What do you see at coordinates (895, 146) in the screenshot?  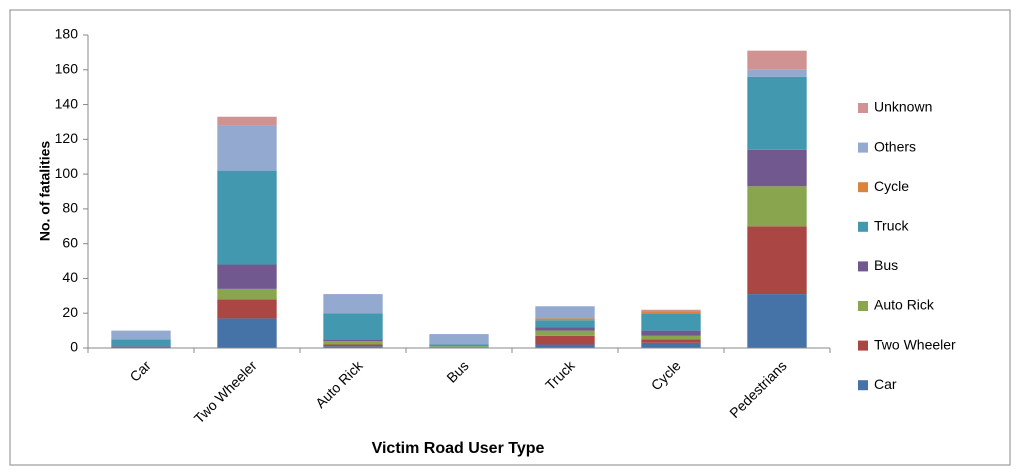 I see `legend-label: Others` at bounding box center [895, 146].